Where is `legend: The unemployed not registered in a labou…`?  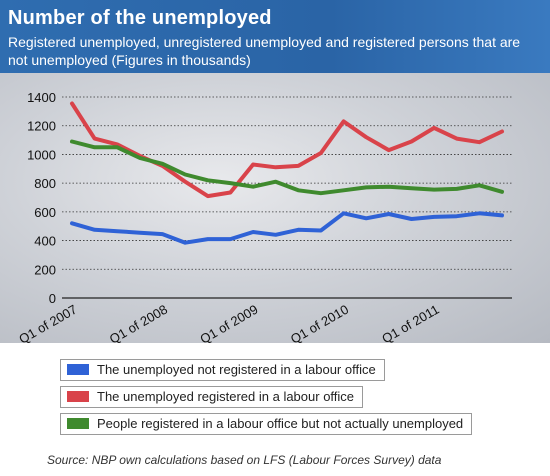
legend: The unemployed not registered in a labou… is located at coordinates (266, 399).